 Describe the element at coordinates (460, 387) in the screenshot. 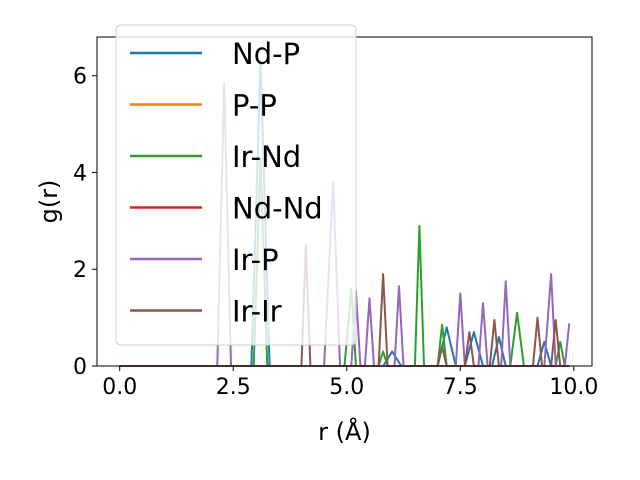

I see `x-tick-label: 7.5` at that location.